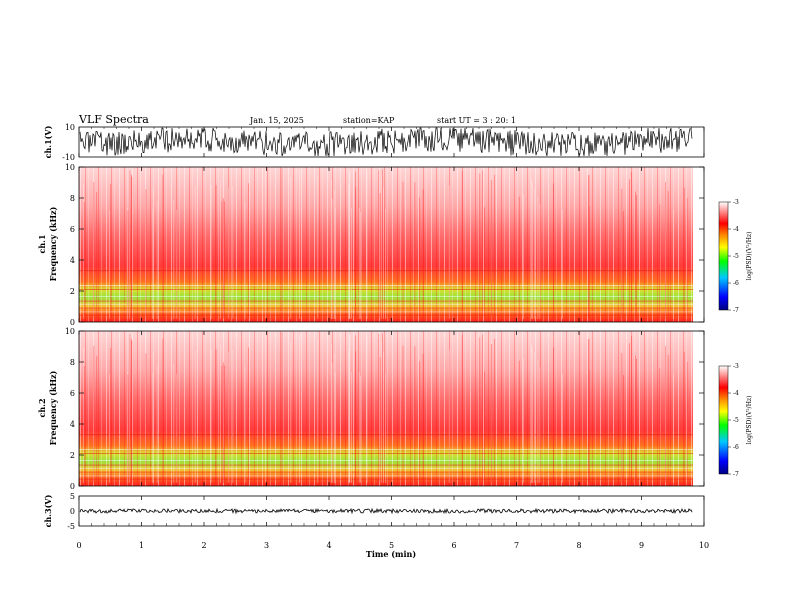 This screenshot has height=612, width=792. What do you see at coordinates (78, 545) in the screenshot?
I see `x-tick-label-0: 0` at bounding box center [78, 545].